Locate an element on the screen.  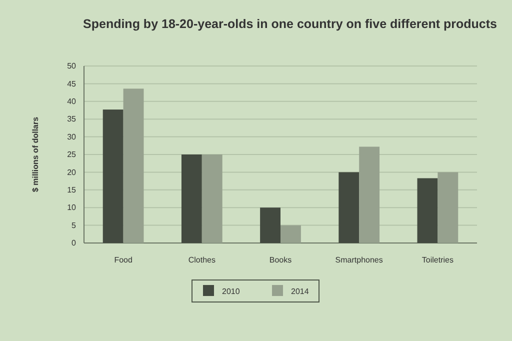
x-tick-label: Food is located at coordinates (123, 260).